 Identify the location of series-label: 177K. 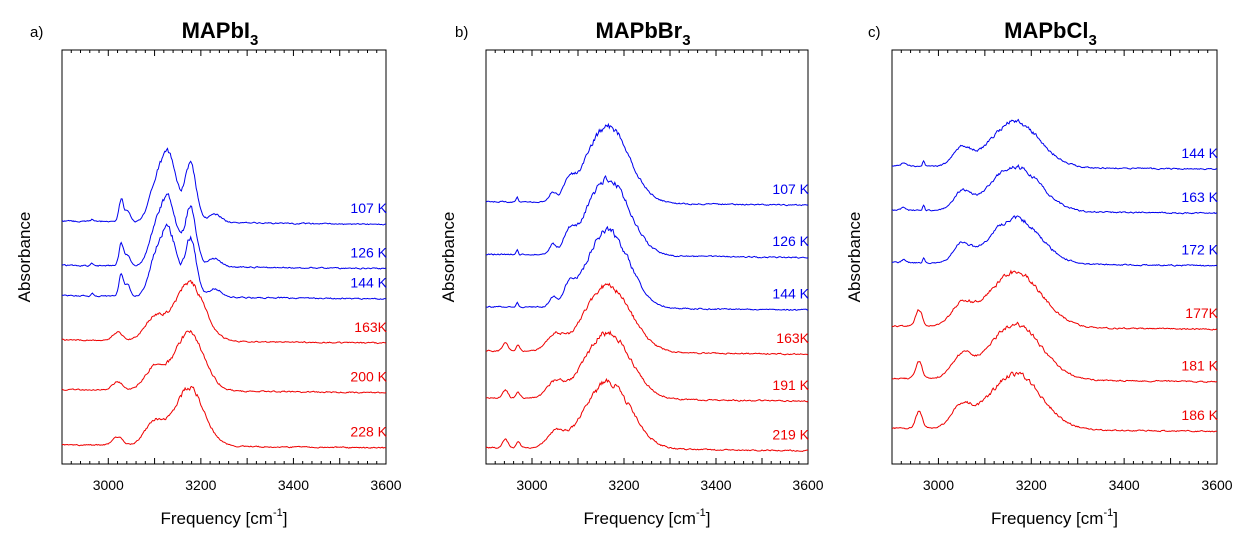
(1201, 313).